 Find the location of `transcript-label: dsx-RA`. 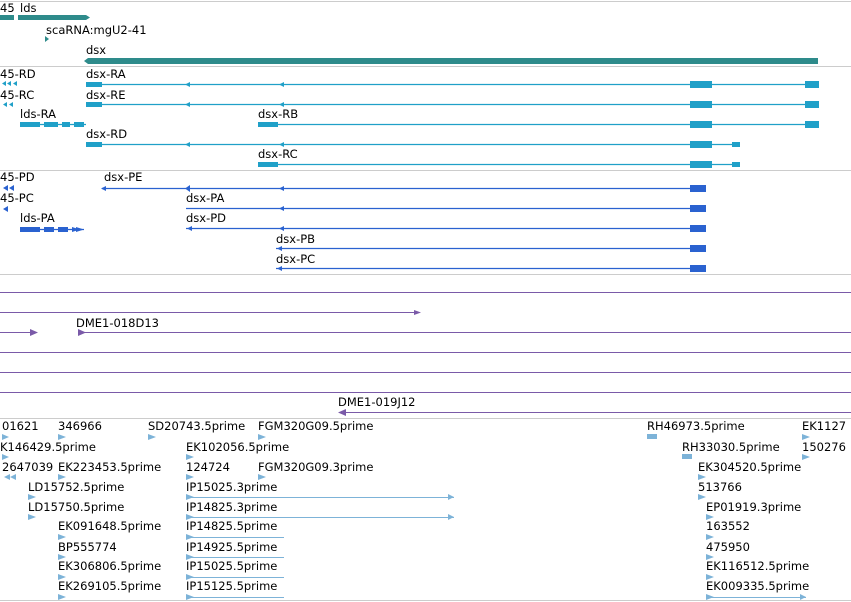

transcript-label: dsx-RA is located at coordinates (106, 74).